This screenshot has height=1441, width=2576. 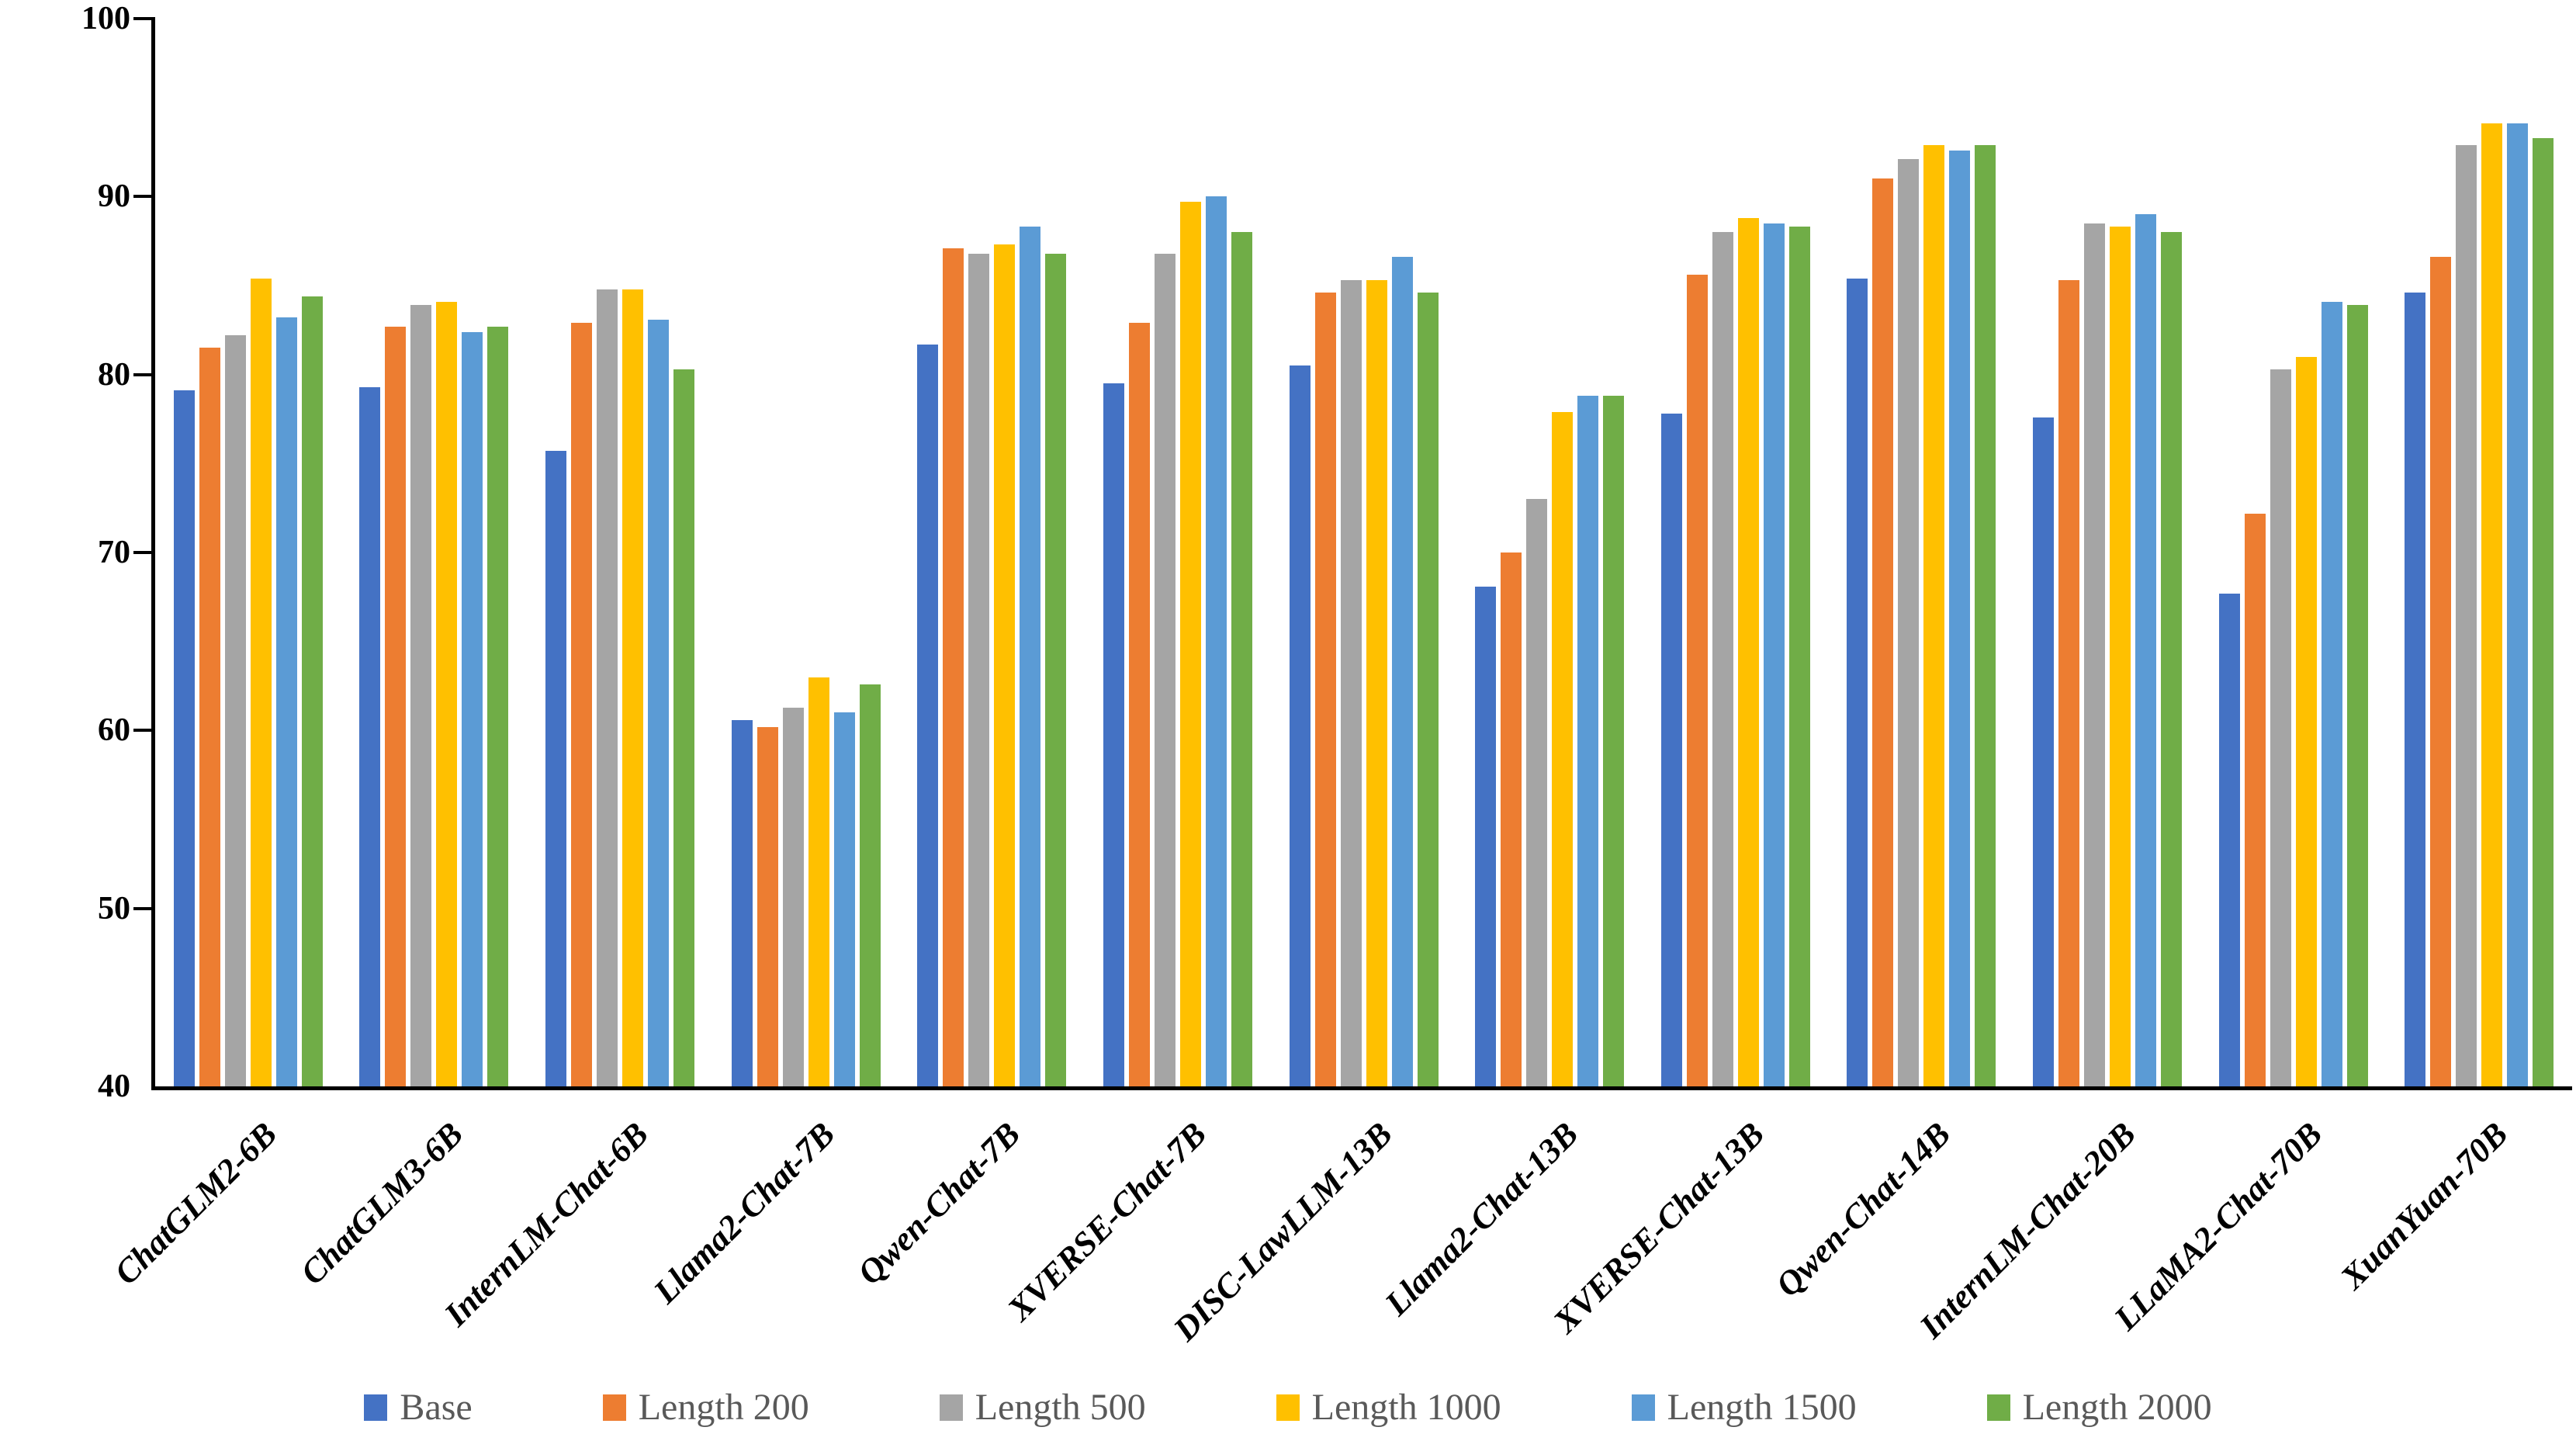 I want to click on bar-base-disc-lawllm-13b, so click(x=1300, y=725).